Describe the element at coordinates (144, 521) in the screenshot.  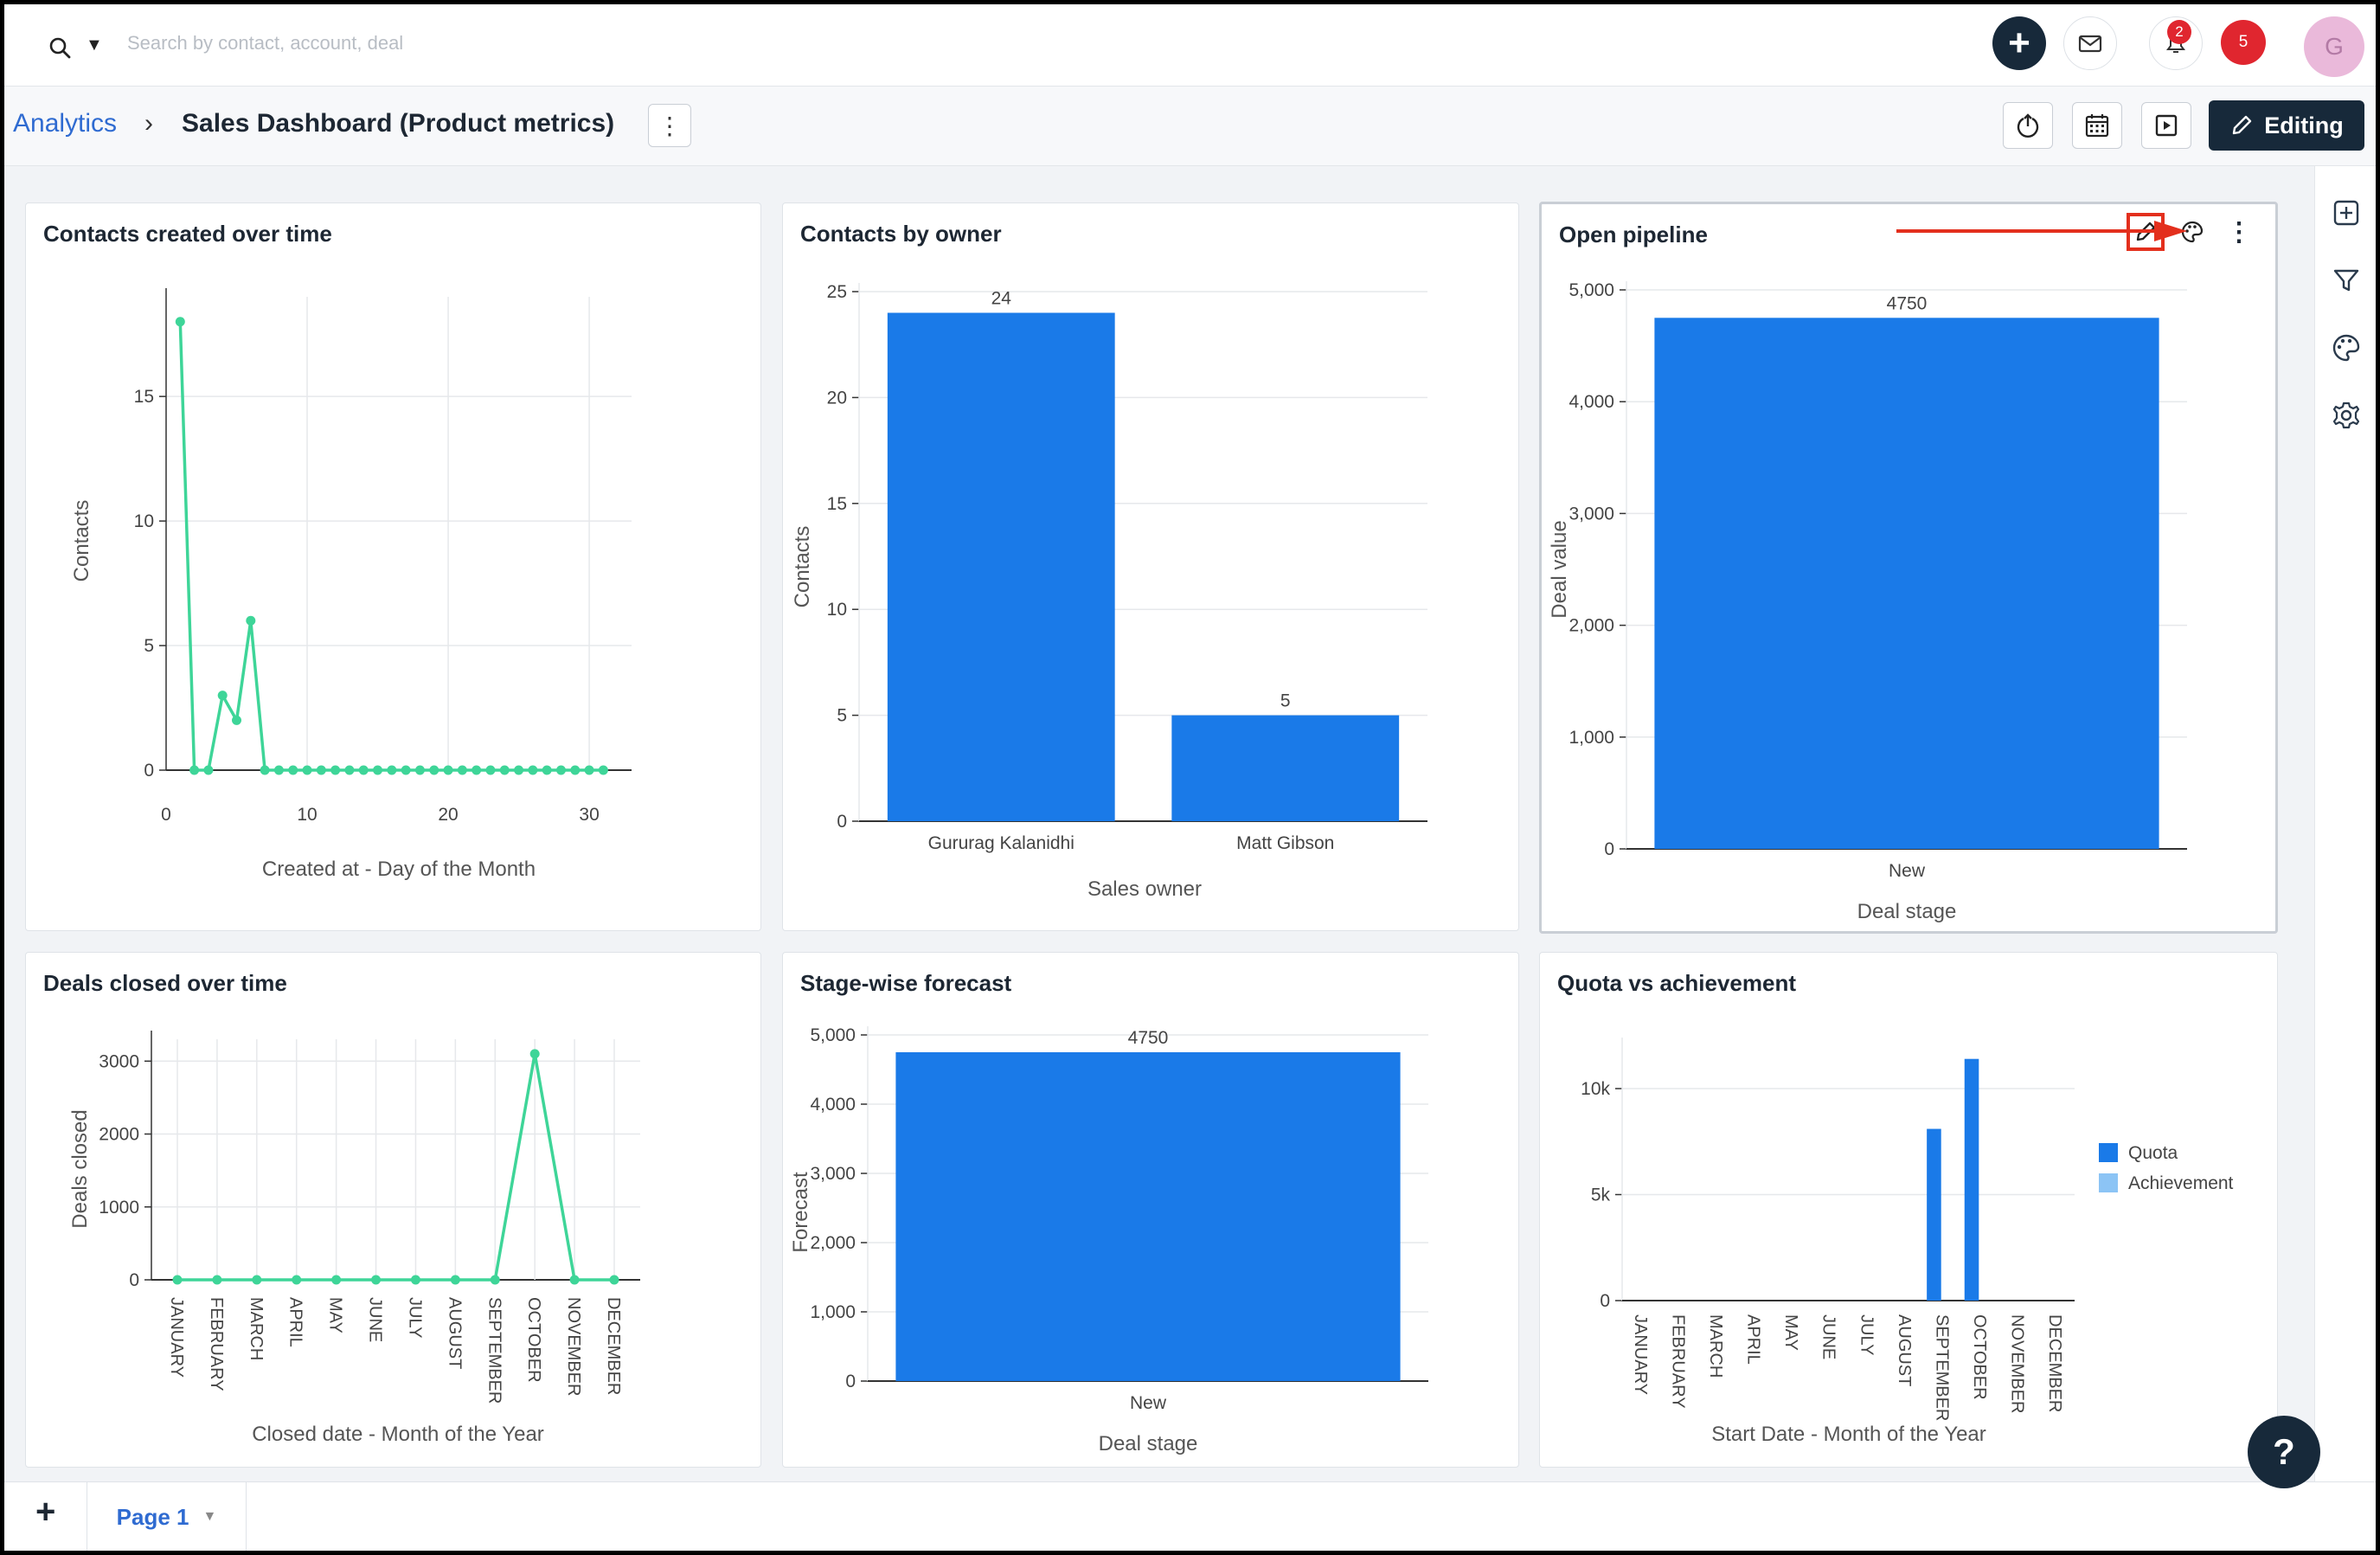
I see `y-tick-label: 10` at that location.